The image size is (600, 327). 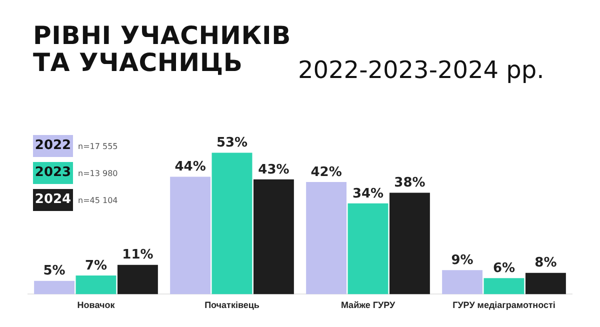 What do you see at coordinates (504, 305) in the screenshot?
I see `x-tick-label: ГУРУ медіаграмотності` at bounding box center [504, 305].